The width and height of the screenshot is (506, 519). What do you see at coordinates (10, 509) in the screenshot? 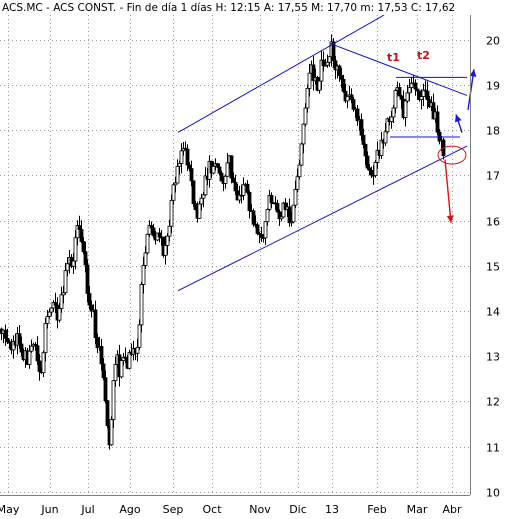
I see `x-tick-label: May` at bounding box center [10, 509].